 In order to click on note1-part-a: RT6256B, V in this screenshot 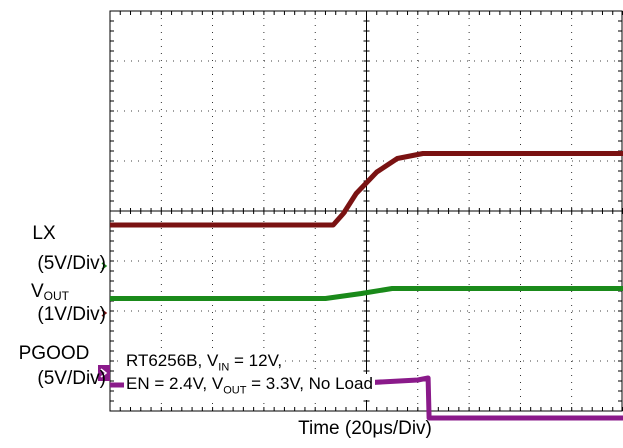, I will do `click(172, 360)`.